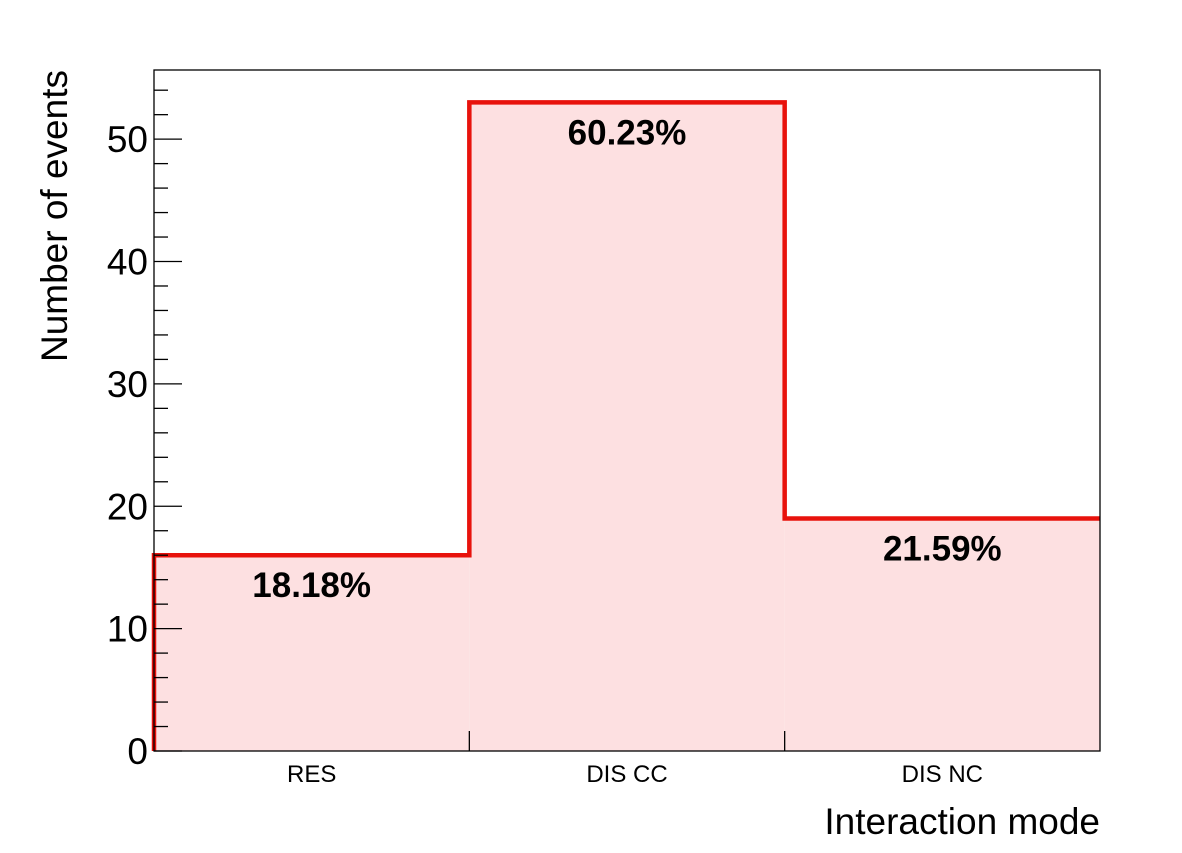 This screenshot has height=853, width=1182. What do you see at coordinates (942, 774) in the screenshot?
I see `x-tick-label: DIS NC` at bounding box center [942, 774].